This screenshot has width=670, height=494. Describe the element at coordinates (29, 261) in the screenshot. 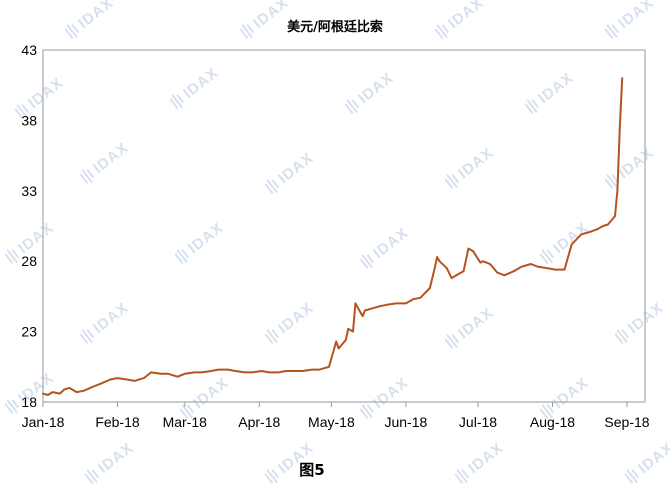

I see `y-tick-label: 28` at that location.